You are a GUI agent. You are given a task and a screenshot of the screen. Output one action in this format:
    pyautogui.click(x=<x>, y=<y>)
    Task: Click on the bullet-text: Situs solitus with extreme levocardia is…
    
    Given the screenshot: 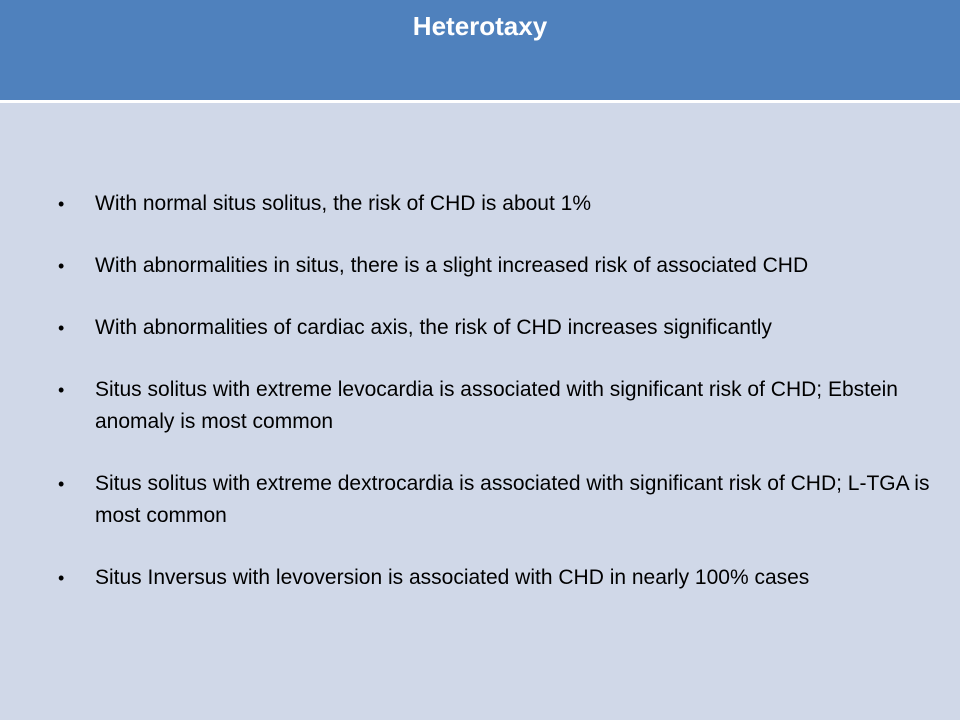 What is the action you would take?
    pyautogui.click(x=496, y=405)
    